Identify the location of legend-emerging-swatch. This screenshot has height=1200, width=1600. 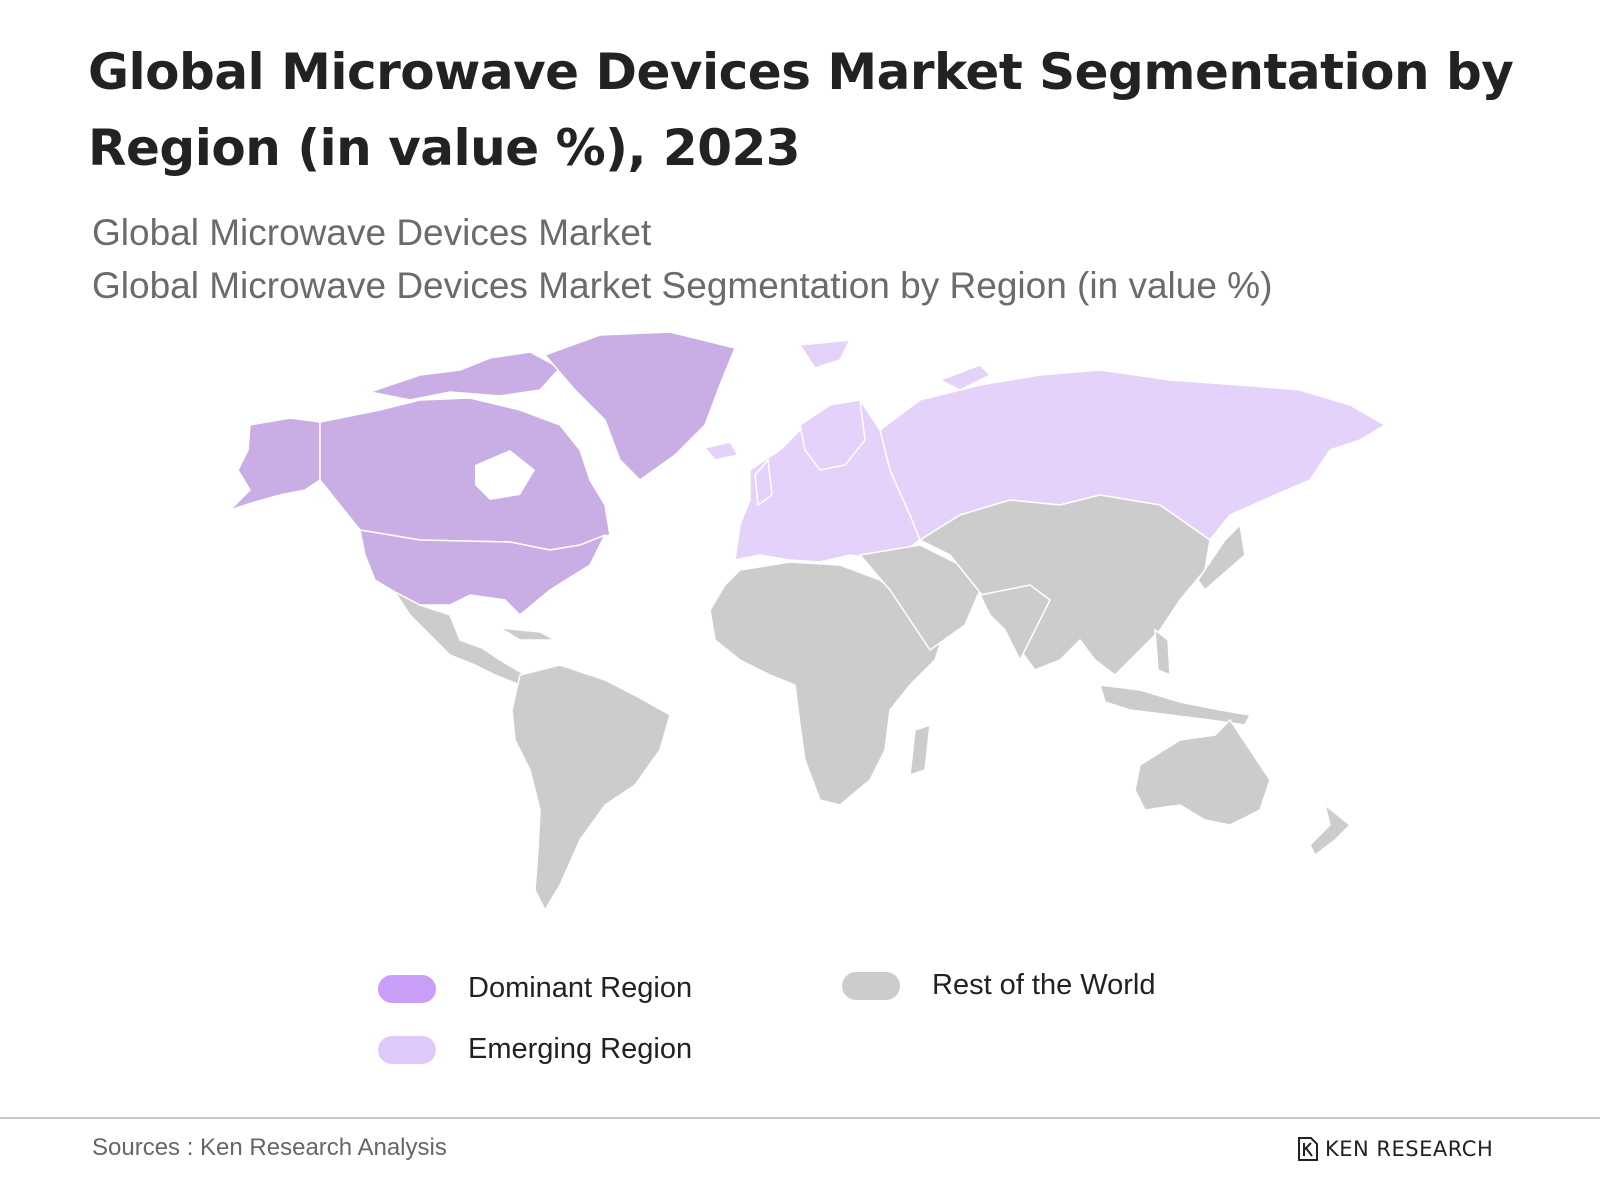
(407, 1049).